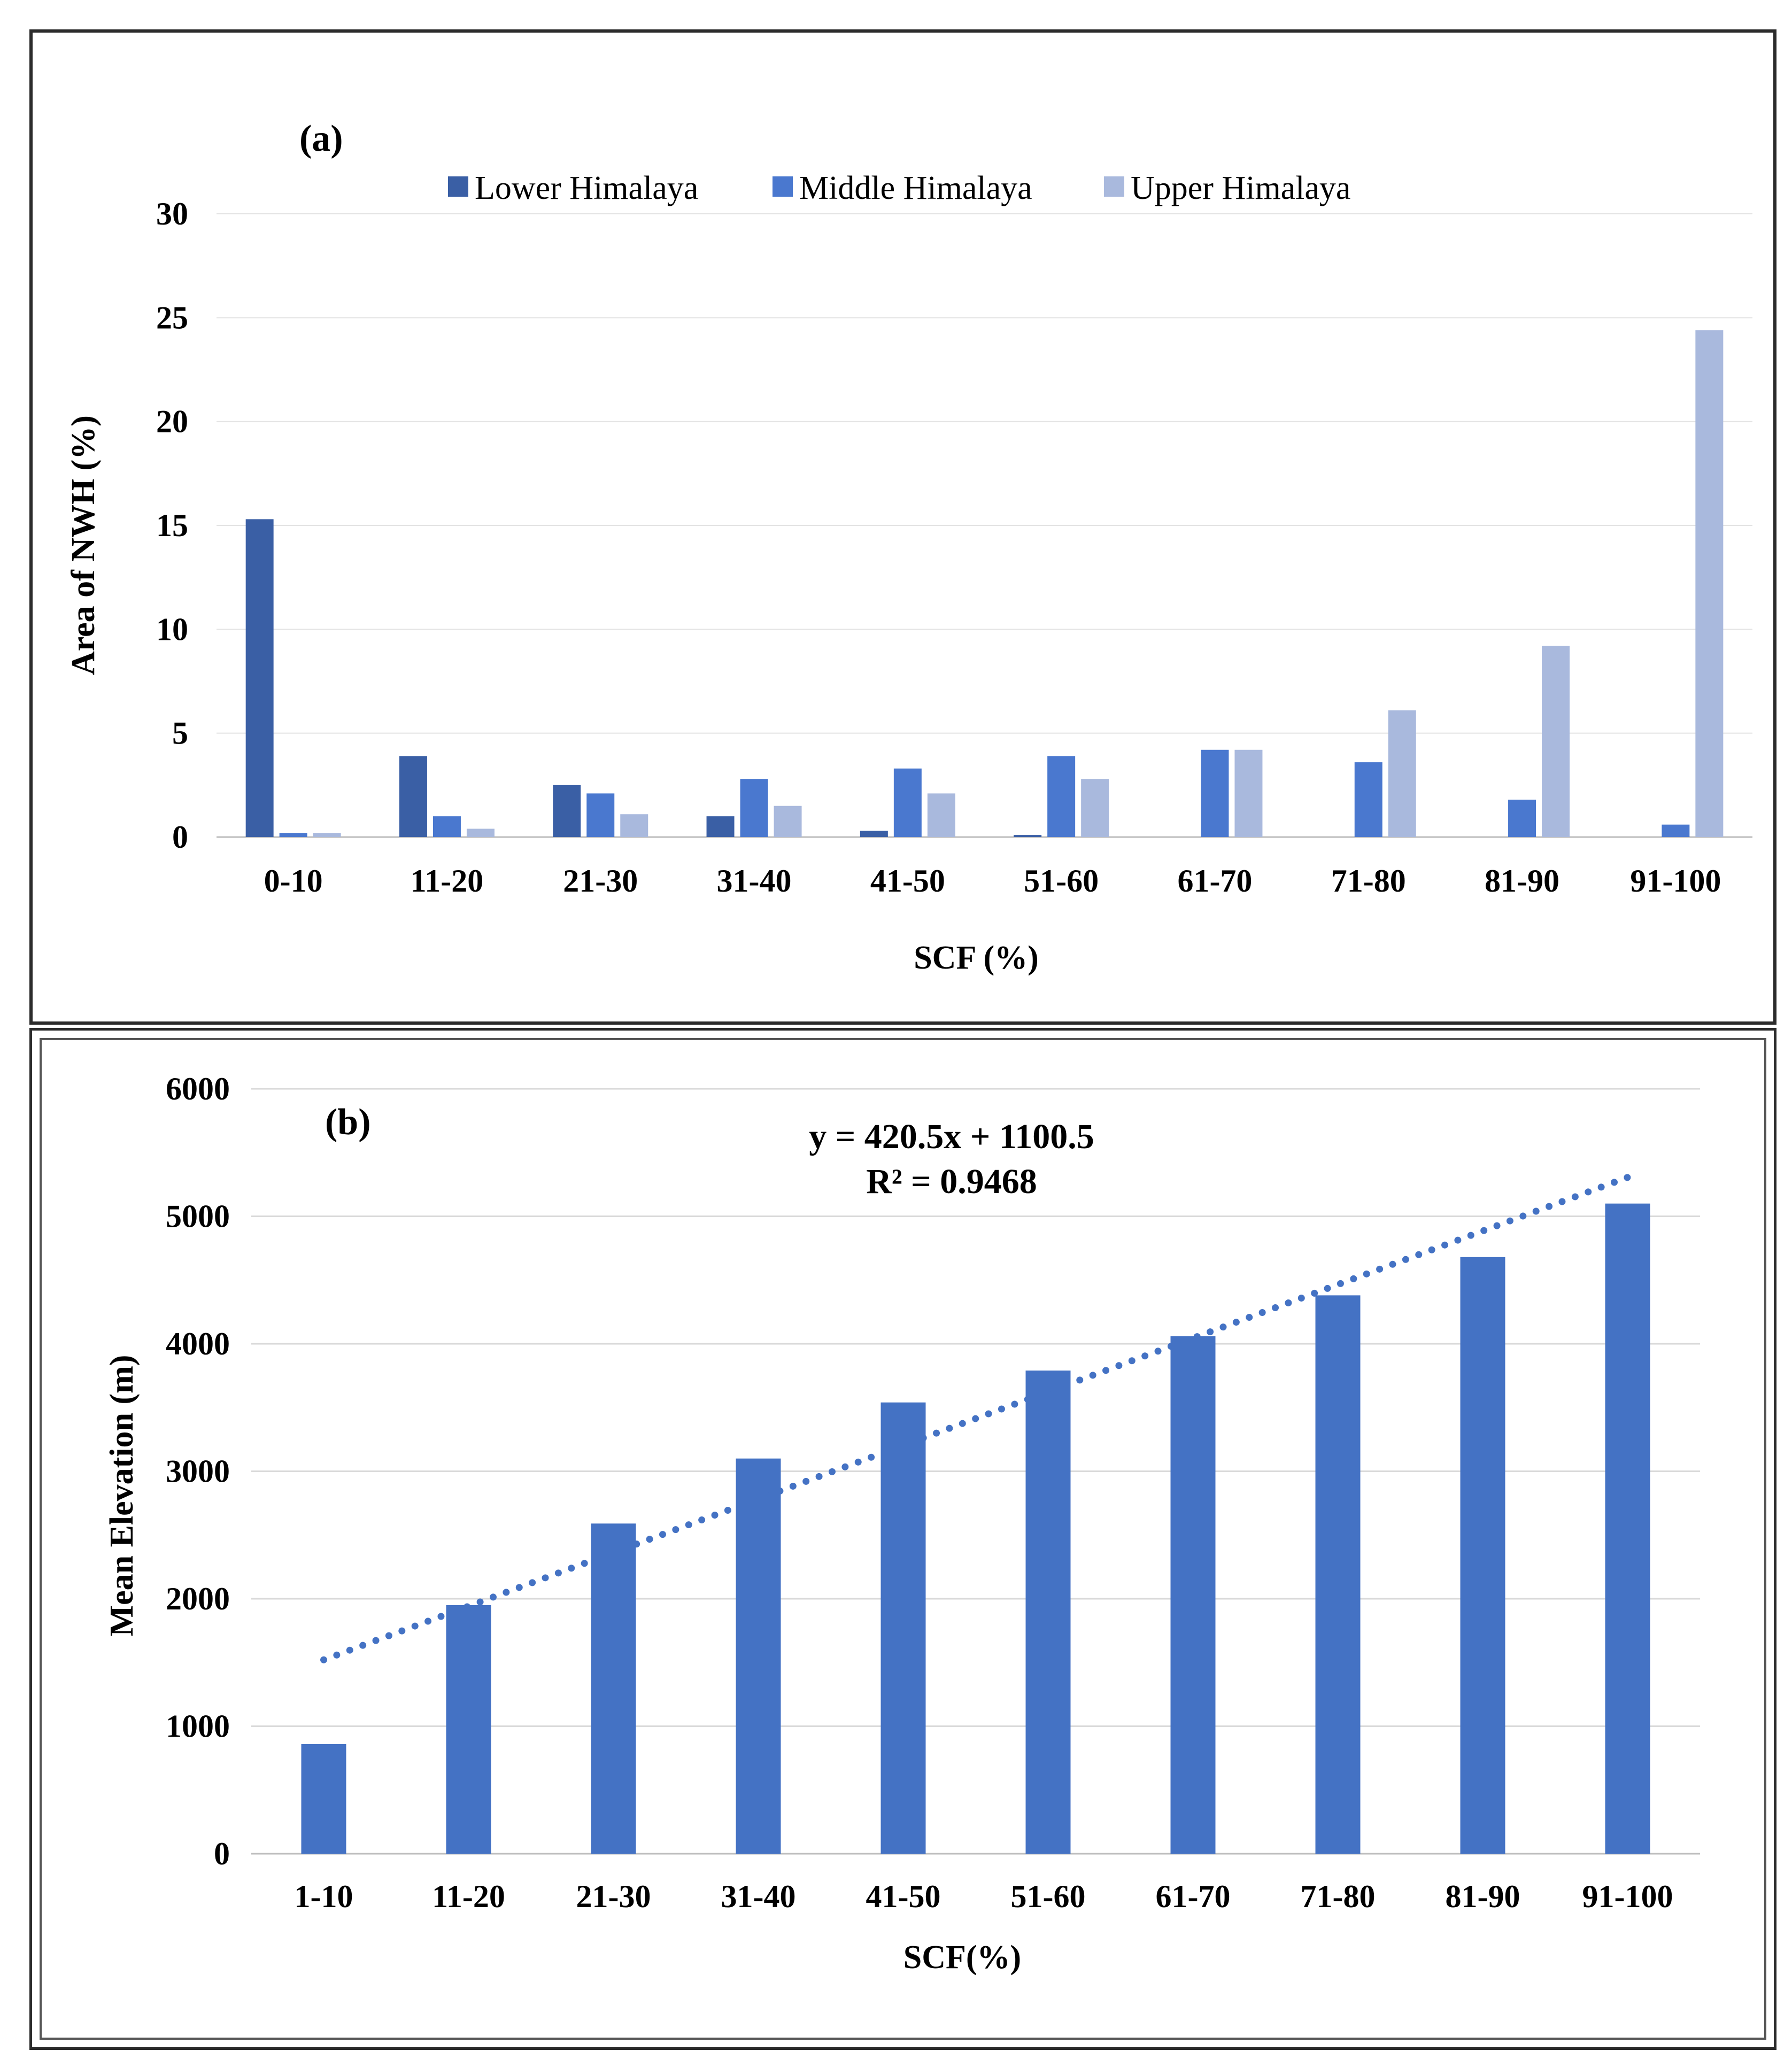 The height and width of the screenshot is (2067, 1792). What do you see at coordinates (198, 1343) in the screenshot?
I see `panel-b-y-tick-label: 4000` at bounding box center [198, 1343].